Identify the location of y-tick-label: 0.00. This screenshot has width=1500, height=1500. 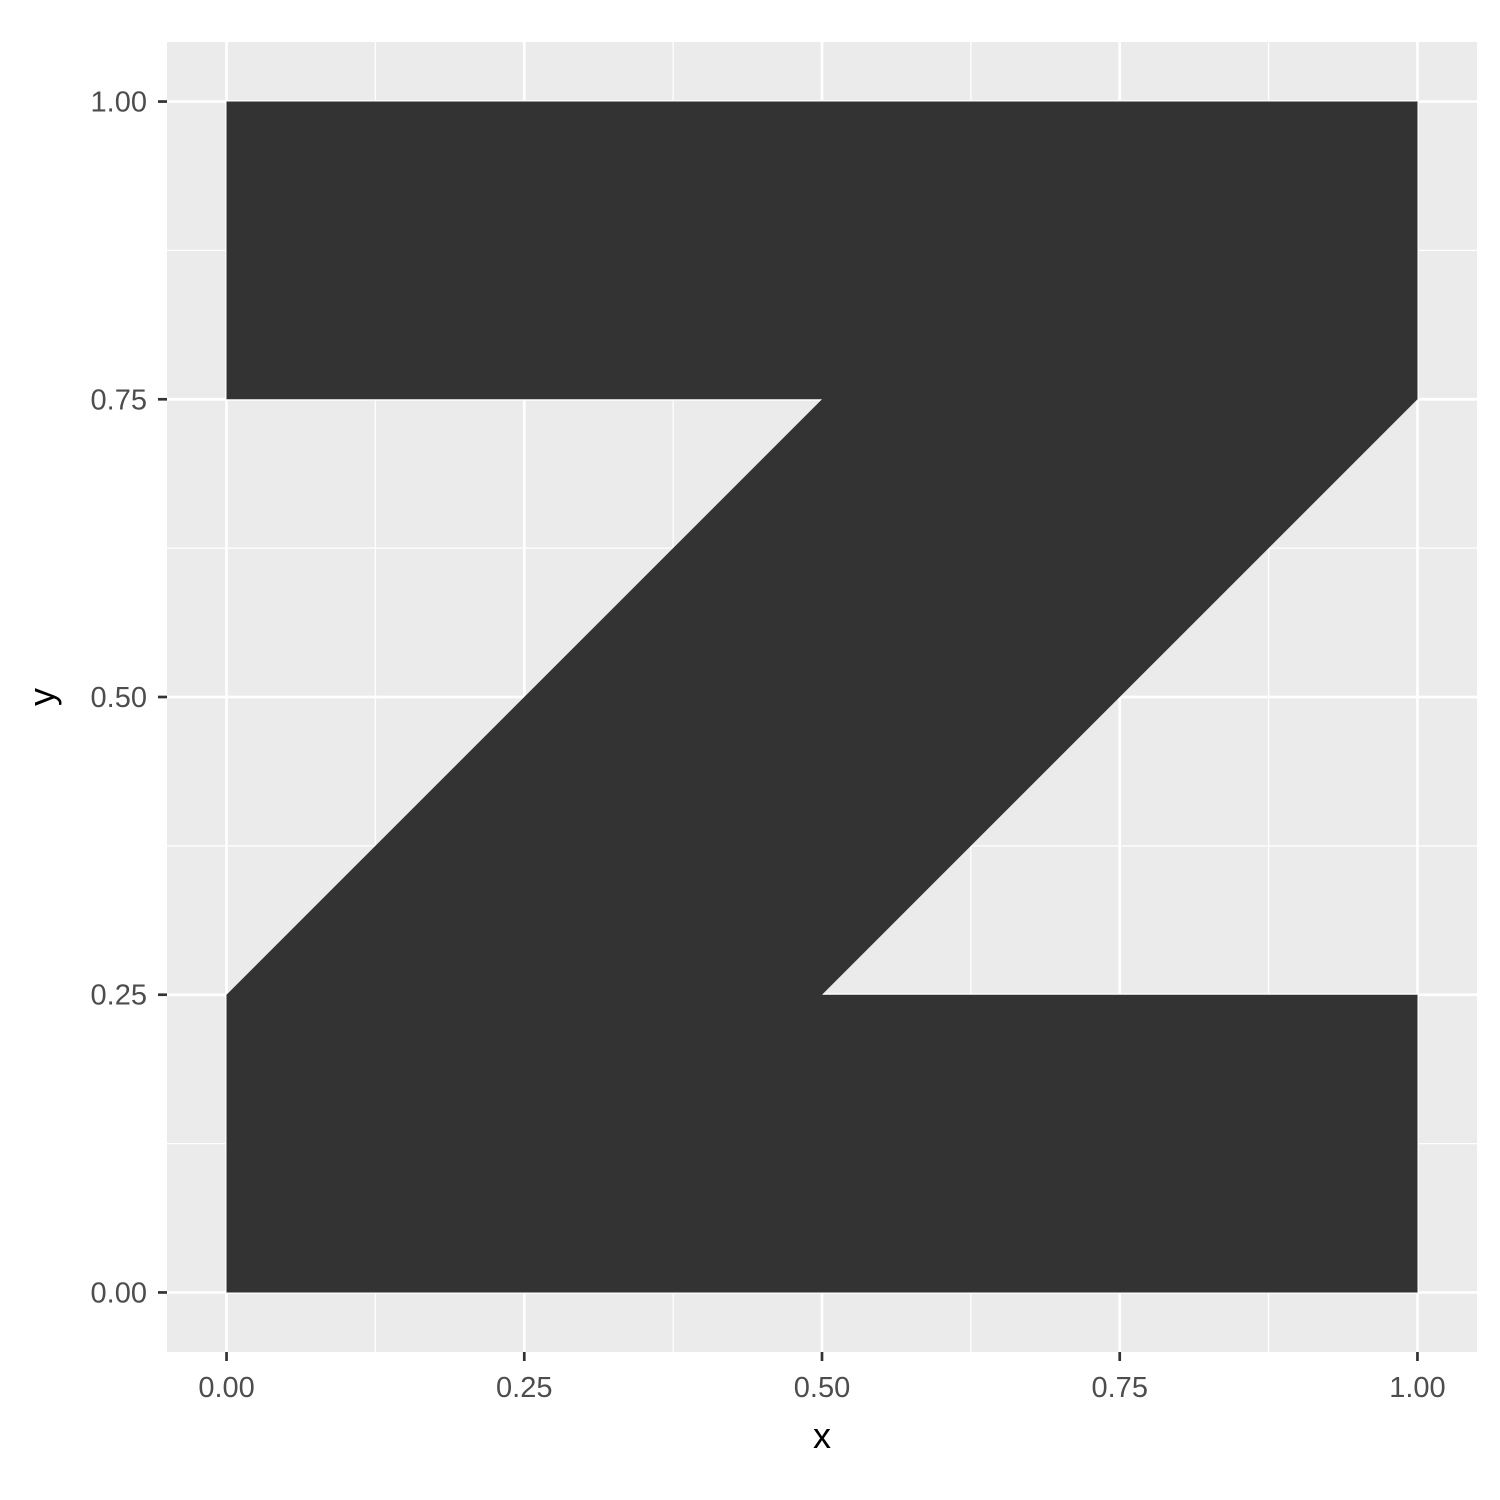
(119, 1293).